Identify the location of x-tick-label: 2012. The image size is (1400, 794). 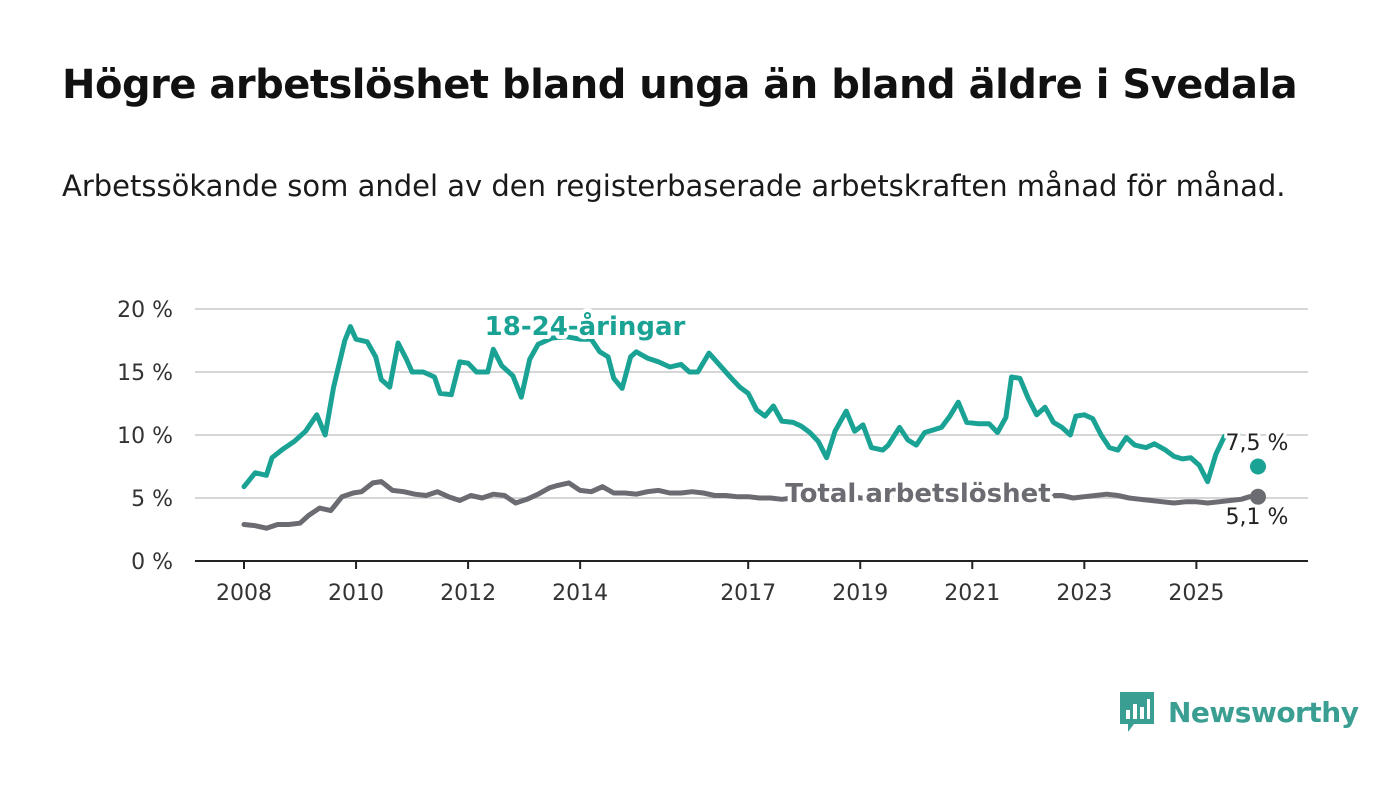
(468, 593).